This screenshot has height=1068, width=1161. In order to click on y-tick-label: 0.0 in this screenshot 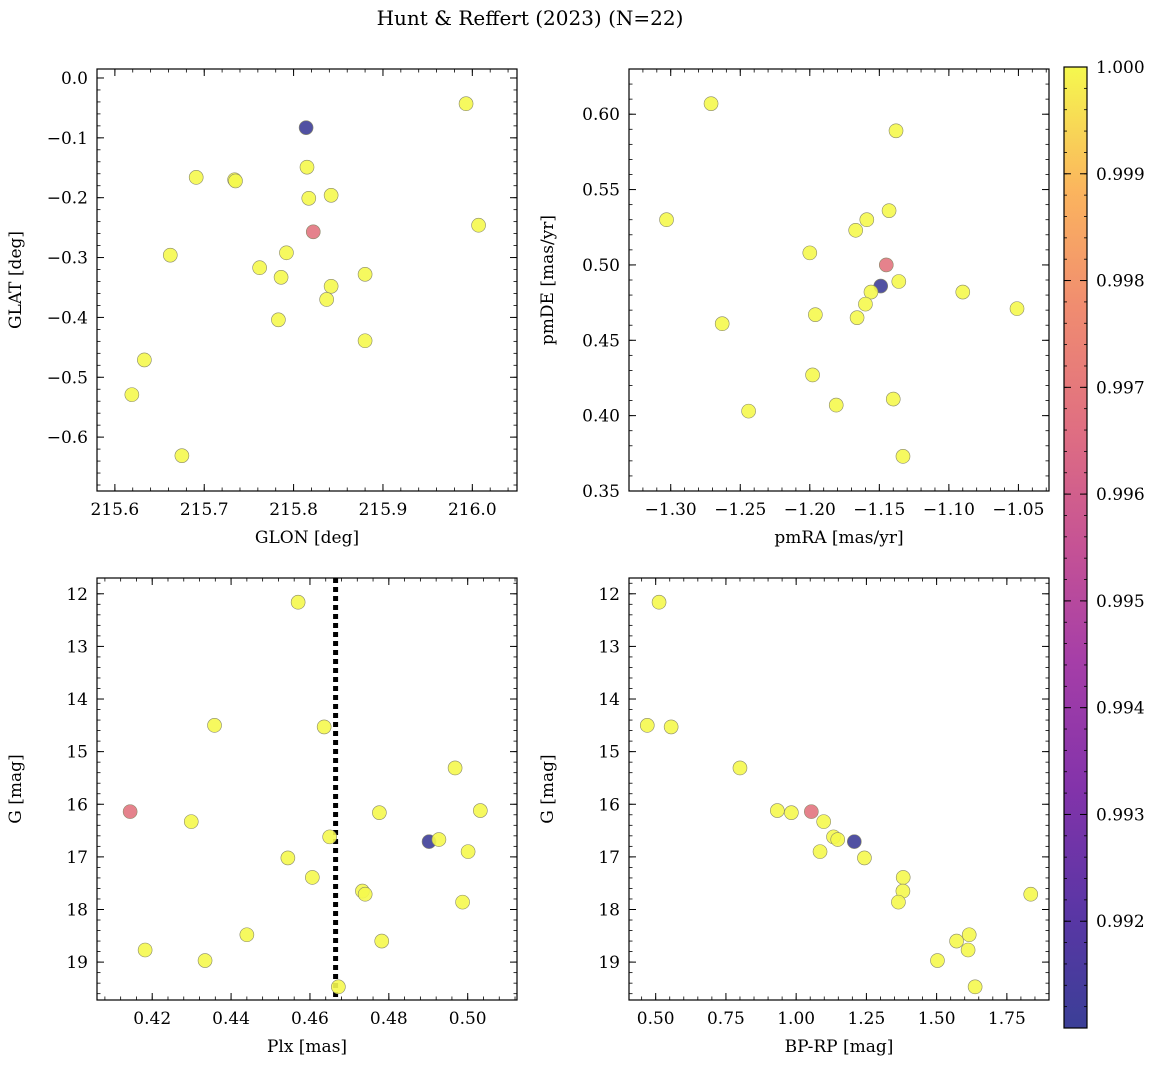, I will do `click(74, 79)`.